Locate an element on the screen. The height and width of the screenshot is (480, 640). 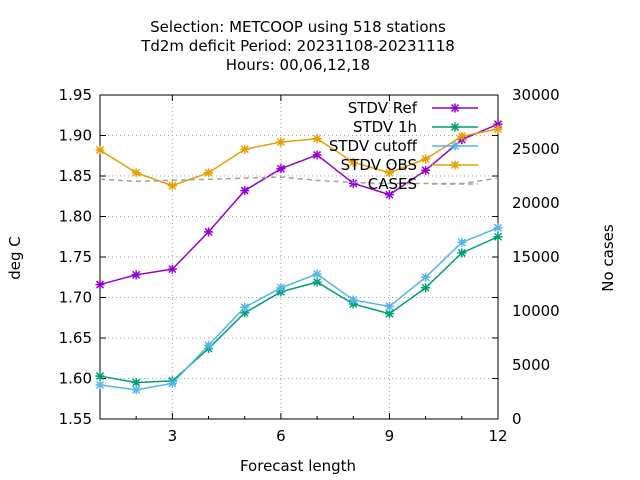
legend-label-stdv-1h: STDV 1h is located at coordinates (385, 127).